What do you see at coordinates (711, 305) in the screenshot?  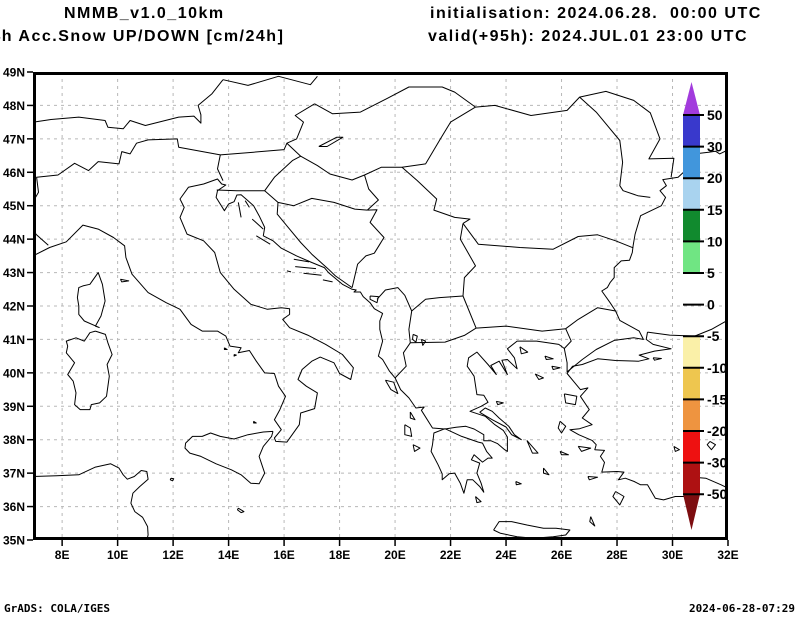 I see `colorbar-tick-label: 0` at bounding box center [711, 305].